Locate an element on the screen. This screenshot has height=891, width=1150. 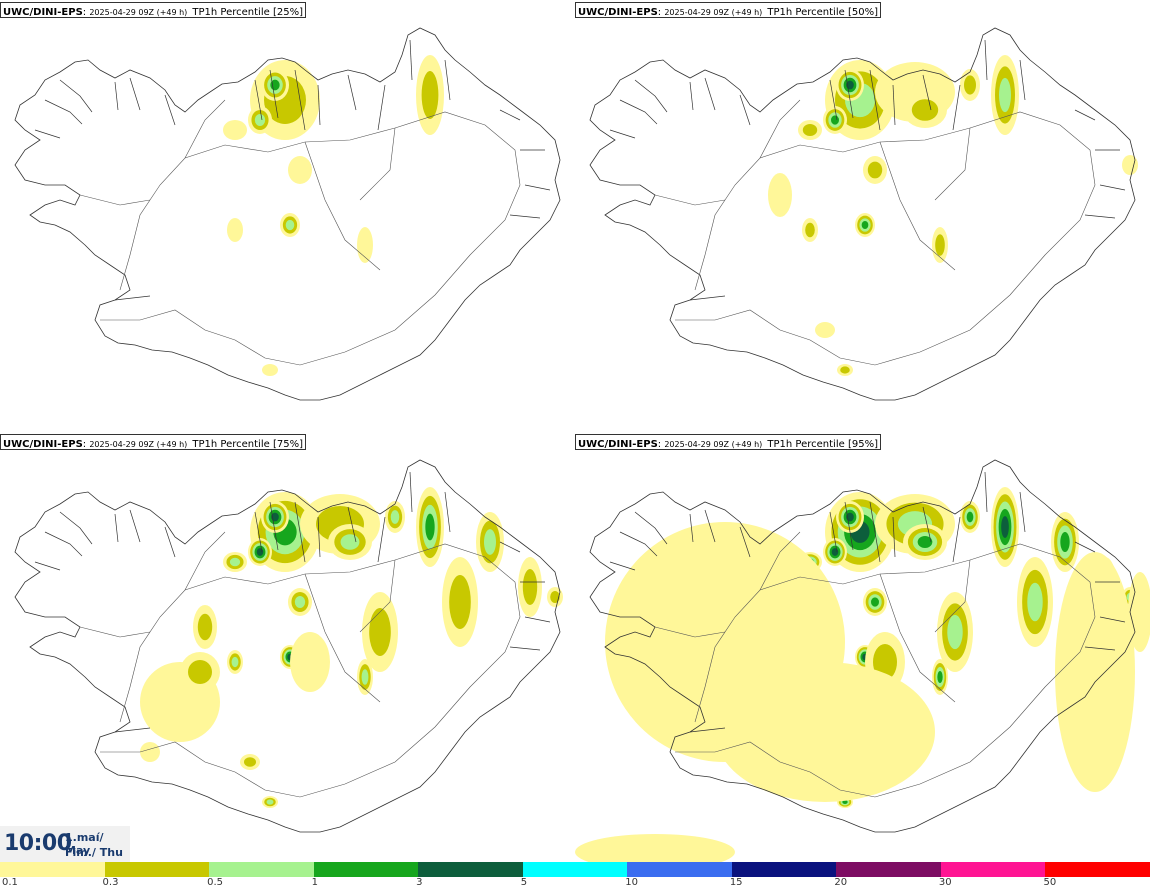
color-legend-ticks: 0.1 0.3 0.5 1 3 5 10 15 20 30 50 is located at coordinates (575, 884).